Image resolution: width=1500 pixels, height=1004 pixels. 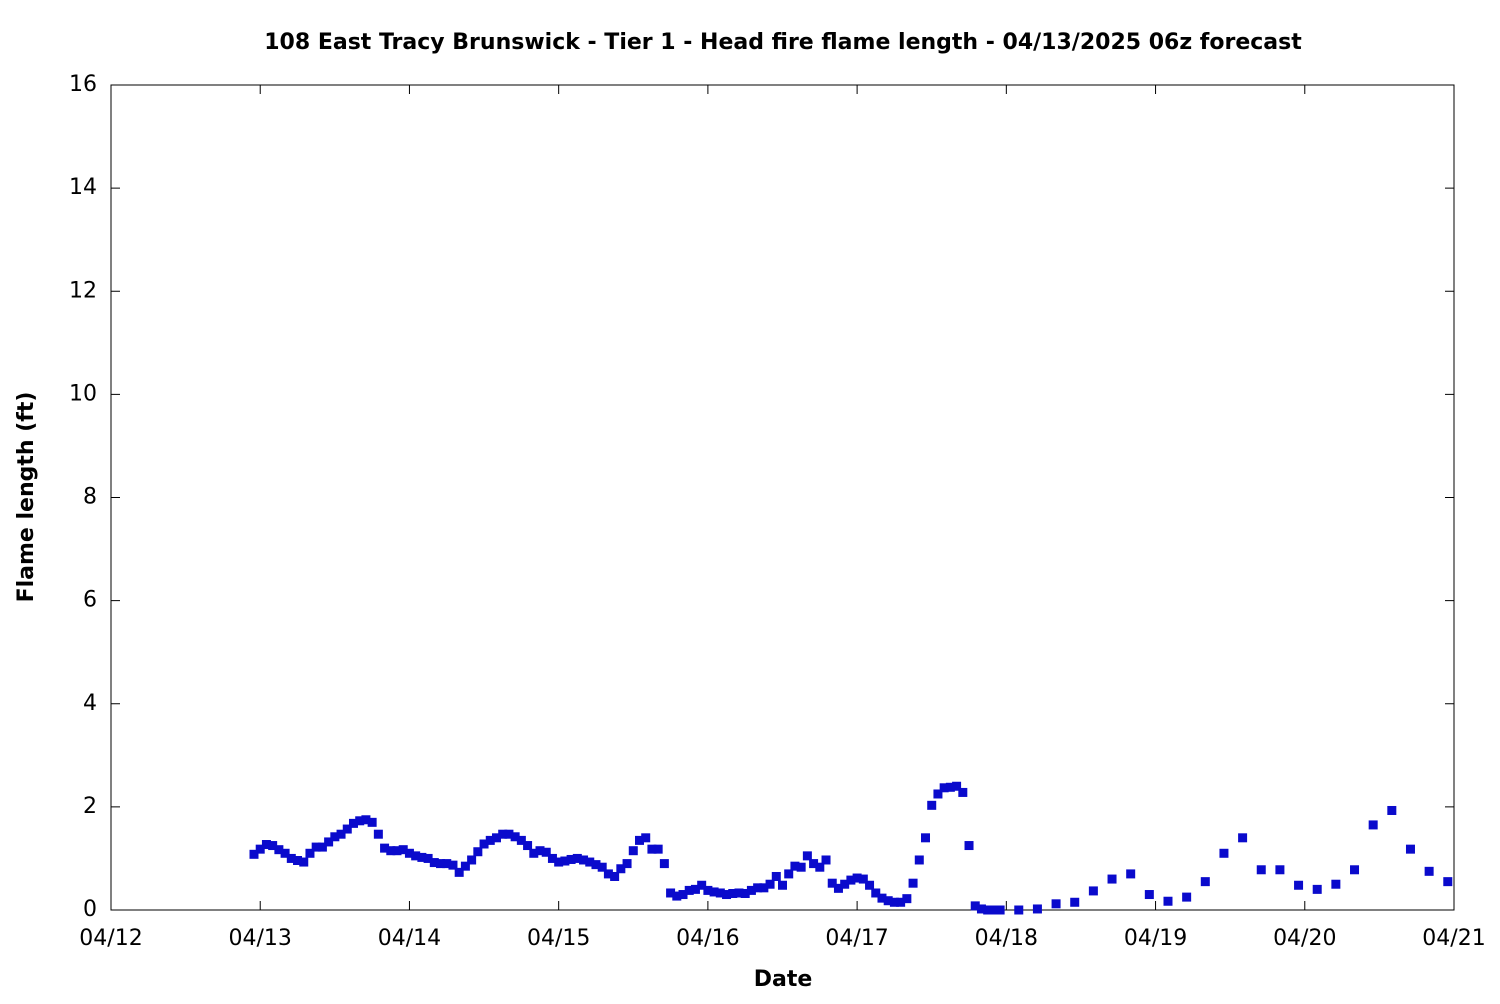 I want to click on x-tick-label: 04/16, so click(x=707, y=938).